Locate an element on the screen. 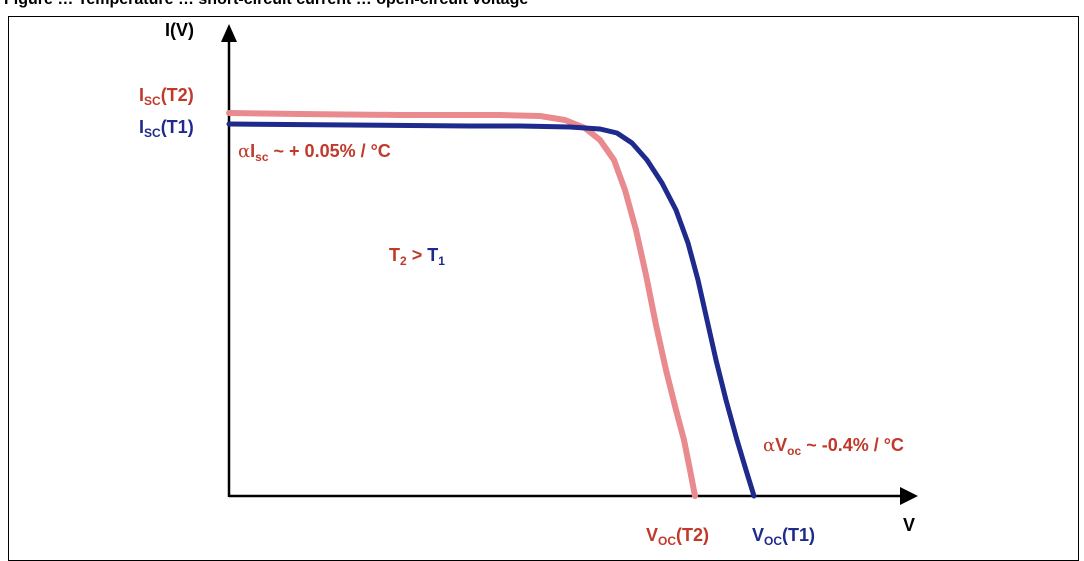 The image size is (1084, 561). alpha-isc-label: αIsc ~ + 0.05% / °C is located at coordinates (314, 152).